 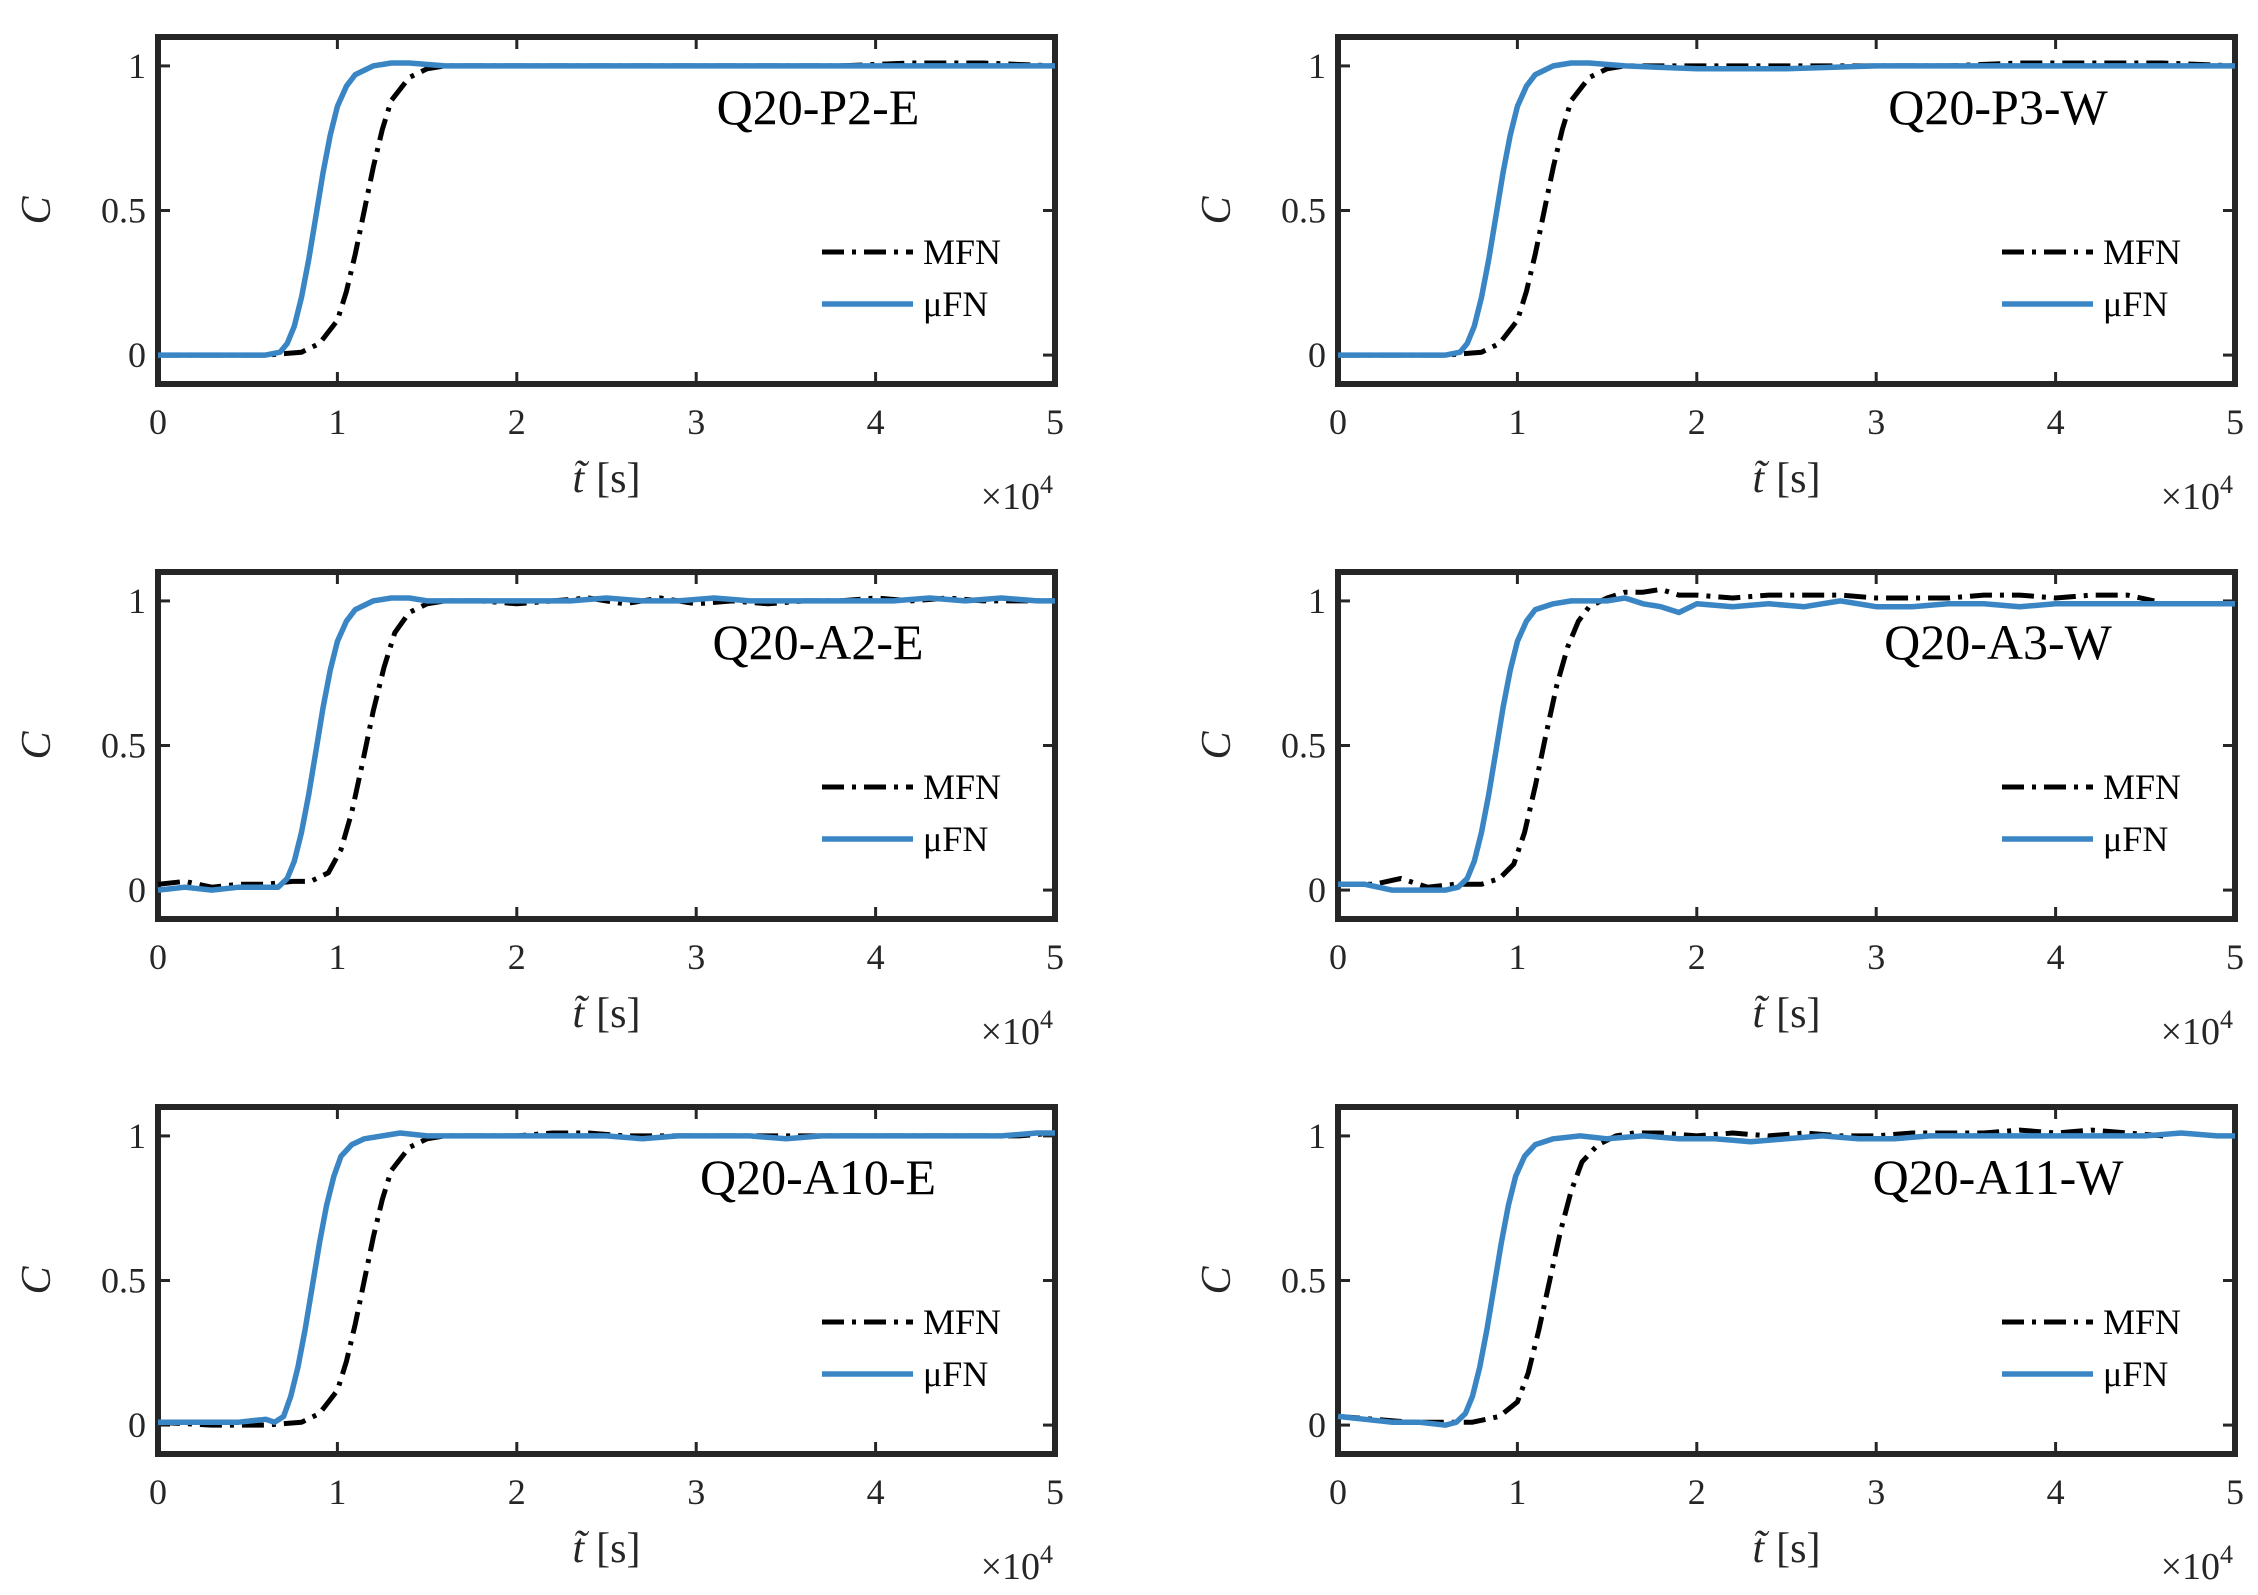 I want to click on panel-title: Q20-A2-E, so click(x=817, y=642).